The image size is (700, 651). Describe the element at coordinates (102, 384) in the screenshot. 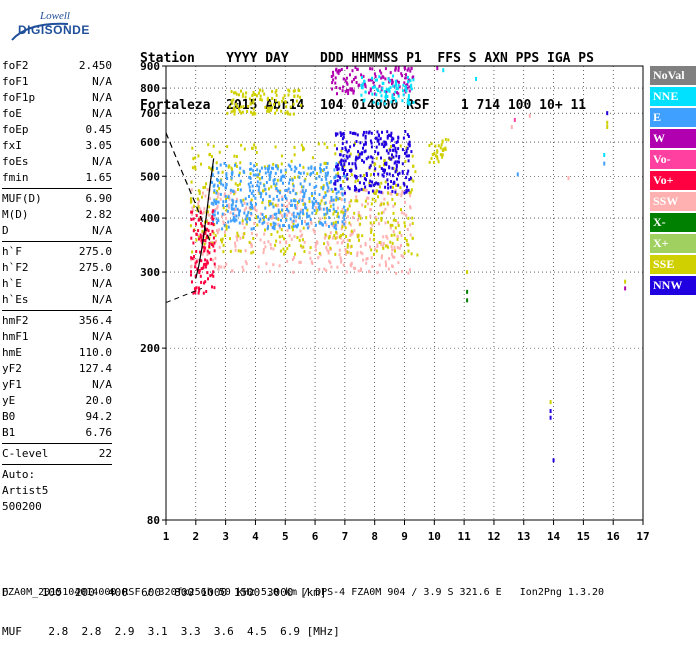

I see `param-value: N/A` at that location.